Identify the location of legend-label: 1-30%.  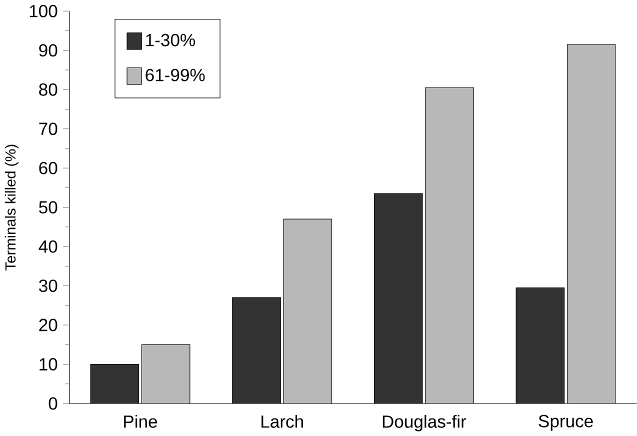
(170, 40).